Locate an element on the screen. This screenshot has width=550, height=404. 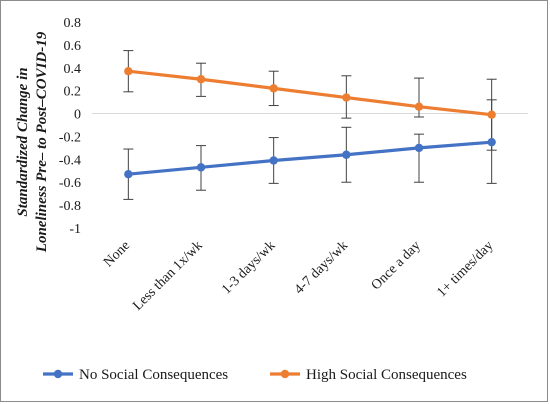
y-axis-label-line-2: Loneliness Pre– to Post–COVID-19 is located at coordinates (42, 142).